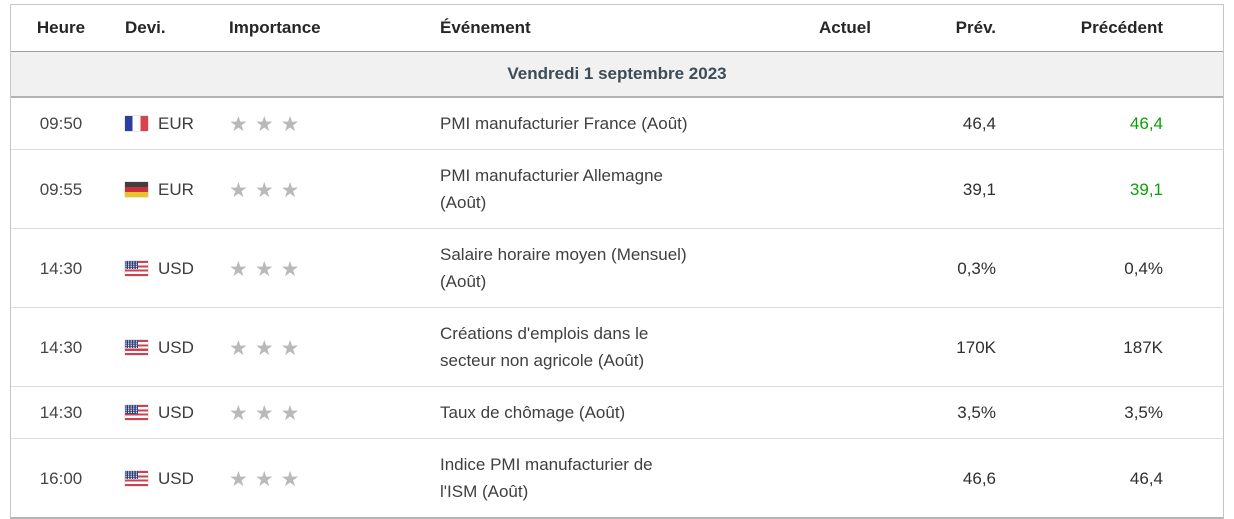 The width and height of the screenshot is (1234, 519). Describe the element at coordinates (976, 347) in the screenshot. I see `forecast-value: 170K` at that location.